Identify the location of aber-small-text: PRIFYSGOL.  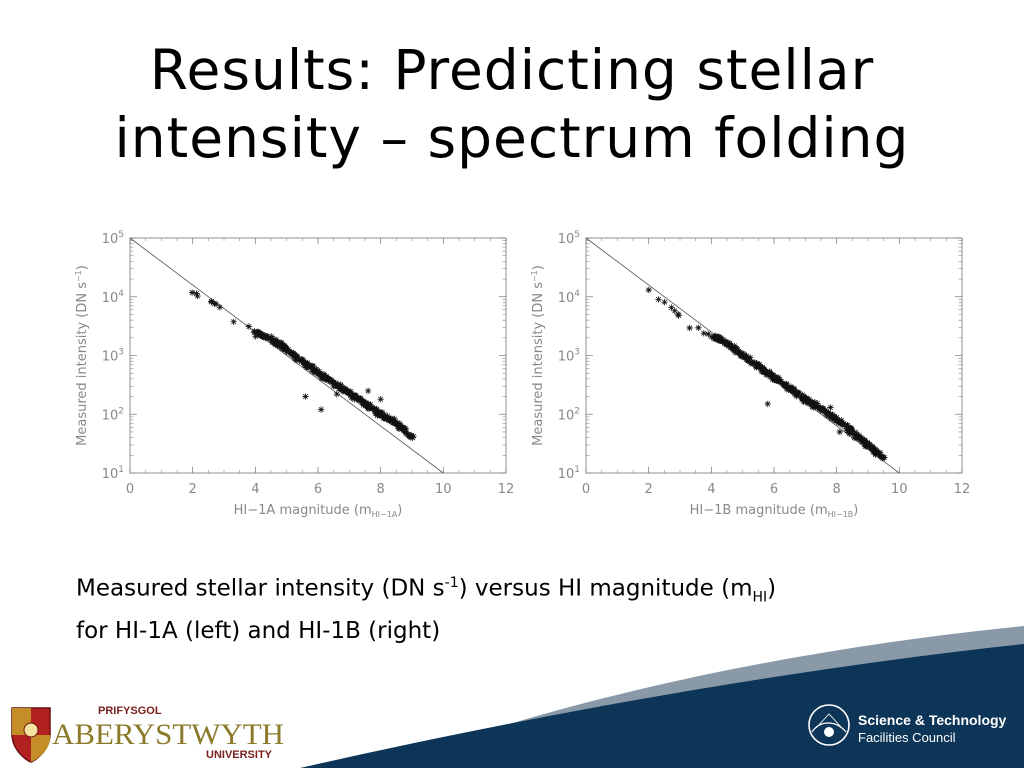
(130, 711).